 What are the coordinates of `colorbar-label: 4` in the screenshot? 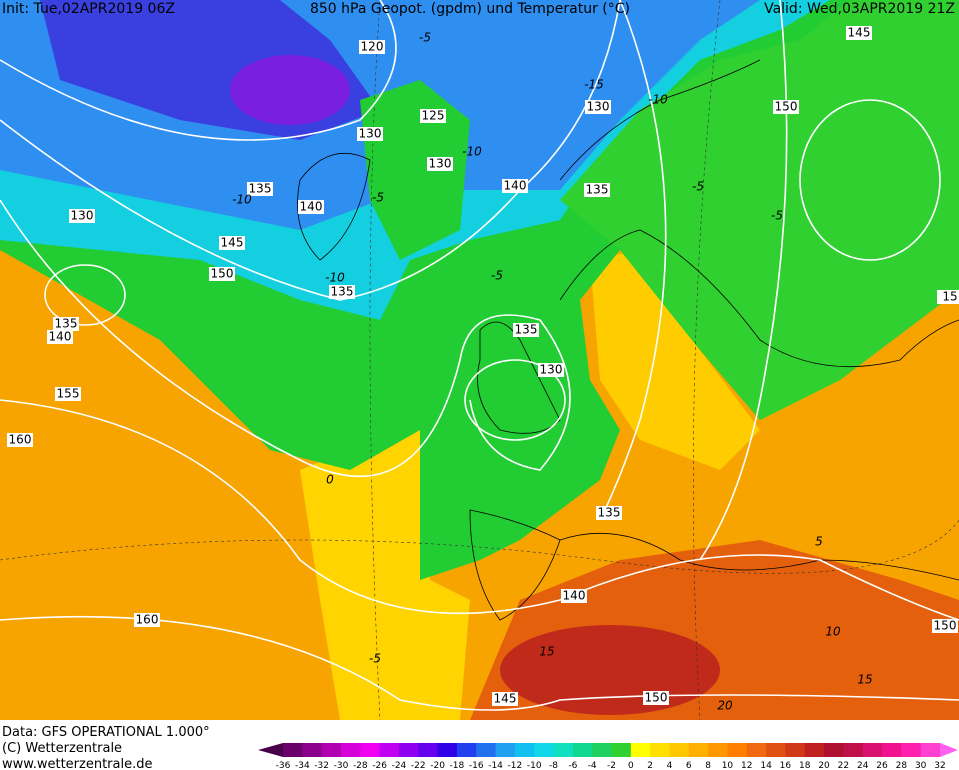 It's located at (670, 765).